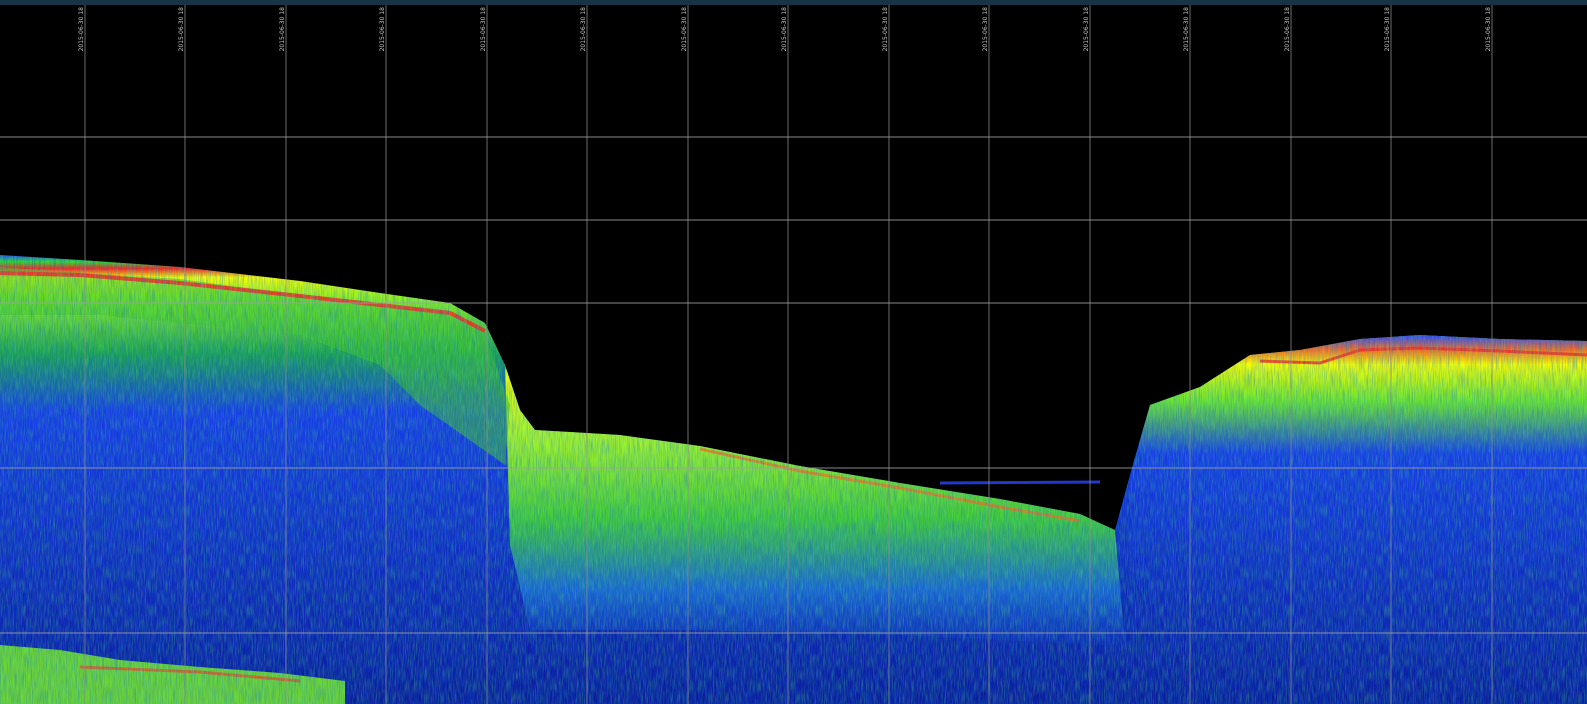 The height and width of the screenshot is (704, 1587). I want to click on top-bar, so click(793, 2).